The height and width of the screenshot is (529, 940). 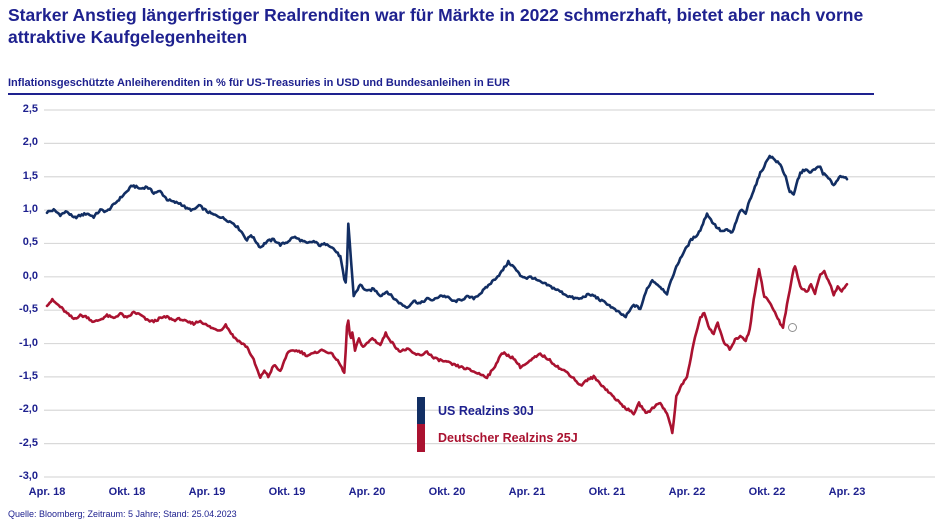 What do you see at coordinates (28, 342) in the screenshot?
I see `y-tick-label: -1,0` at bounding box center [28, 342].